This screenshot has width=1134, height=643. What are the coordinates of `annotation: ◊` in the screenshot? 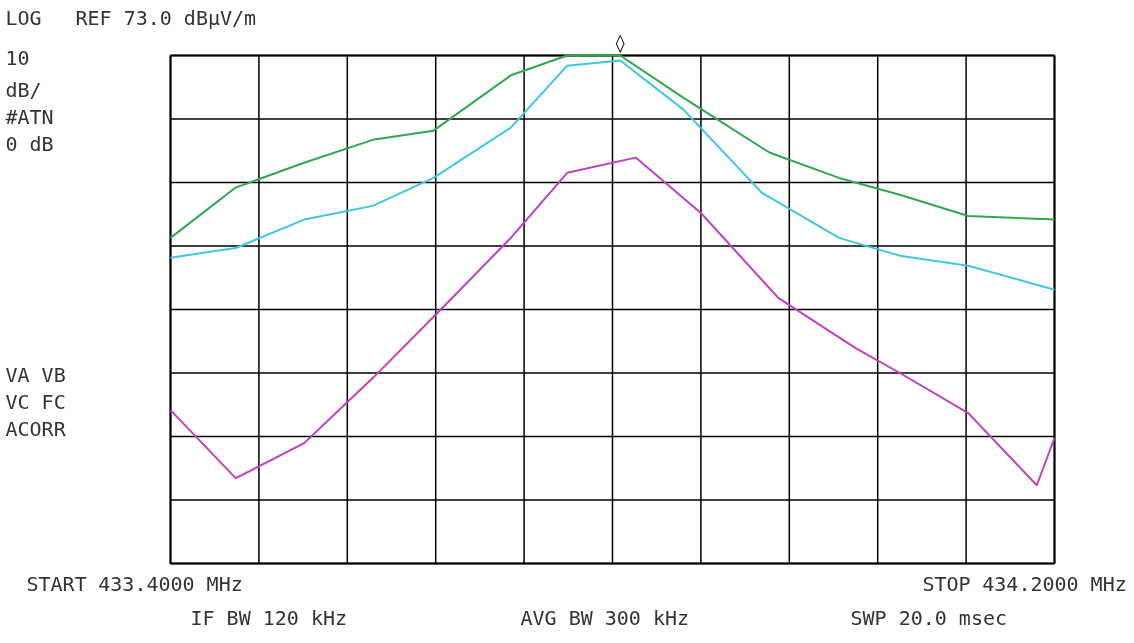 It's located at (620, 42).